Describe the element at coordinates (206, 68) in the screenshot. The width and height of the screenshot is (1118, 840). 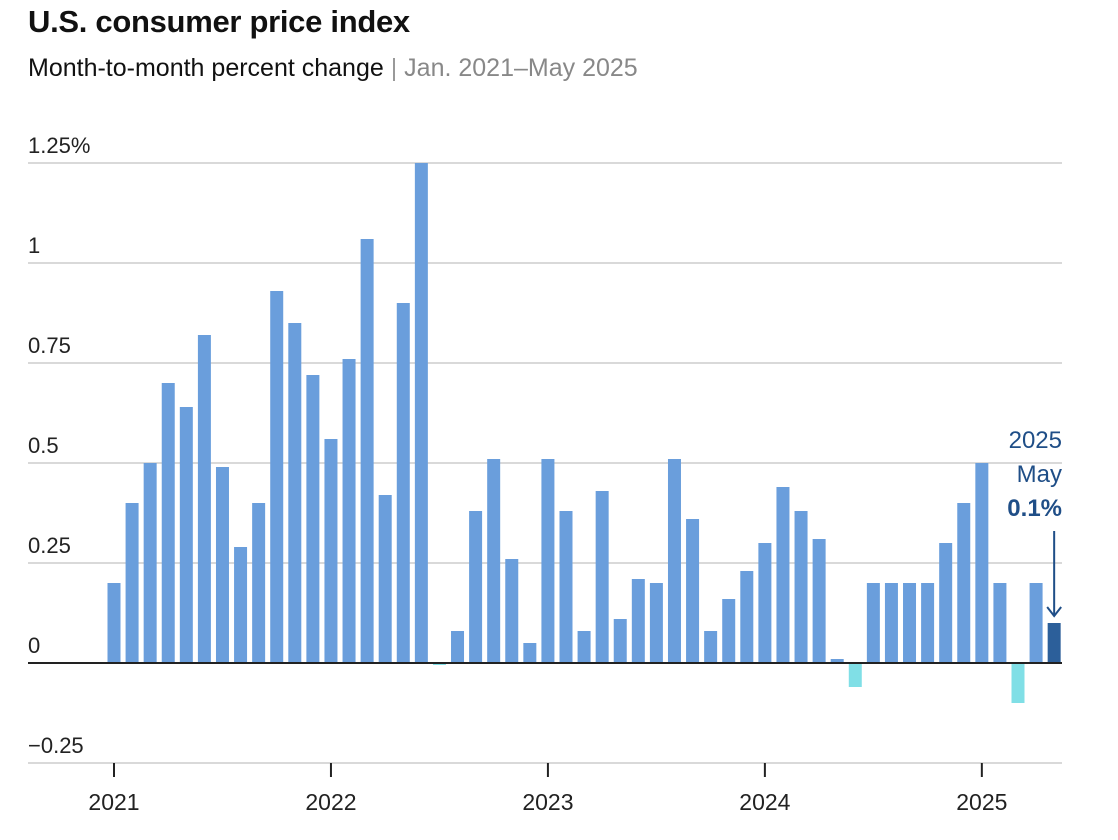
I see `subtitle-main: Month-to-month percent change` at that location.